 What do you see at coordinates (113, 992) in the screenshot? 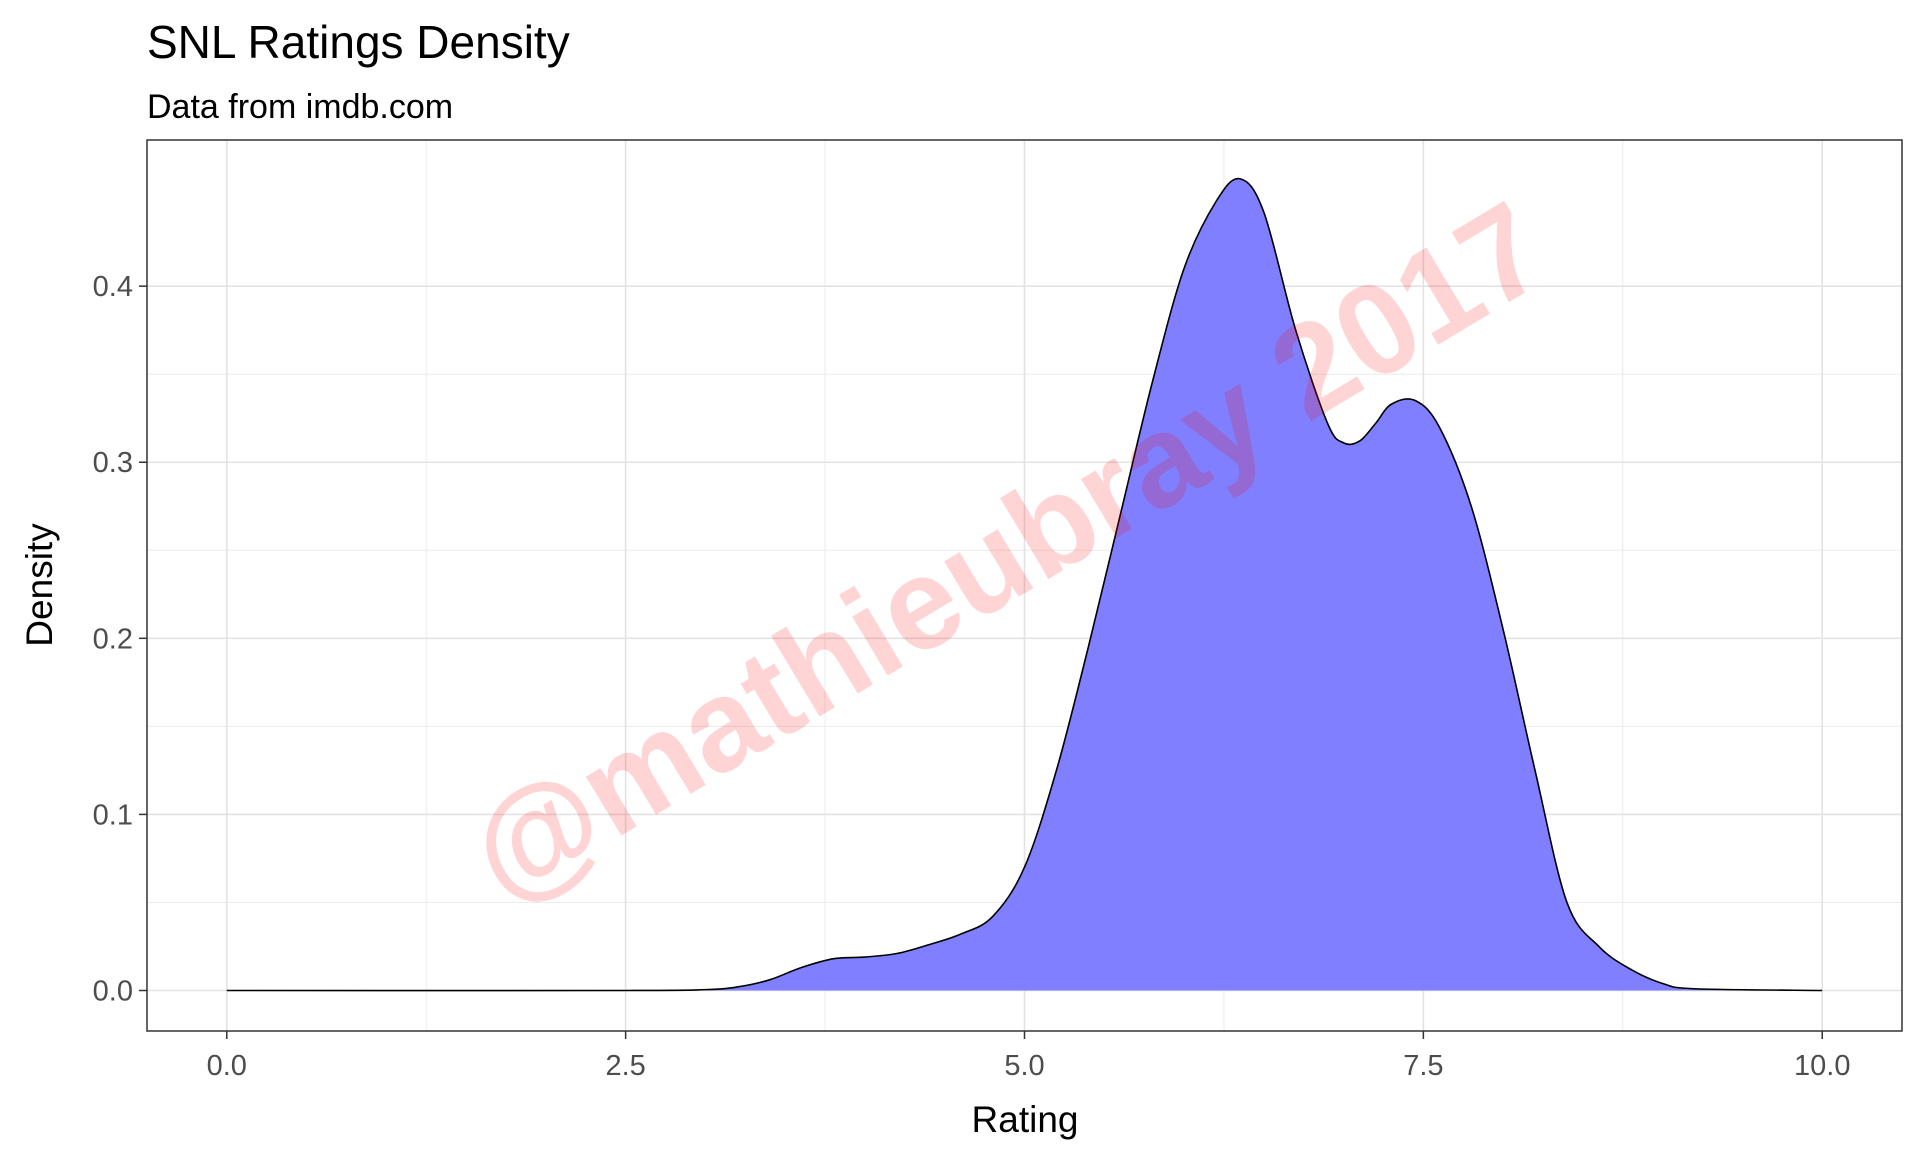
I see `y-tick-label: 0.0` at bounding box center [113, 992].